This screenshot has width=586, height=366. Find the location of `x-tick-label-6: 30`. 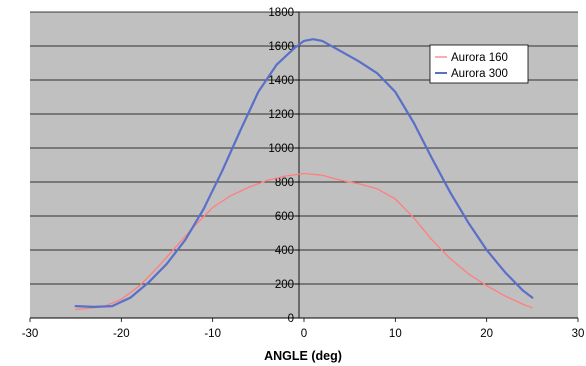

x-tick-label-6: 30 is located at coordinates (578, 334).